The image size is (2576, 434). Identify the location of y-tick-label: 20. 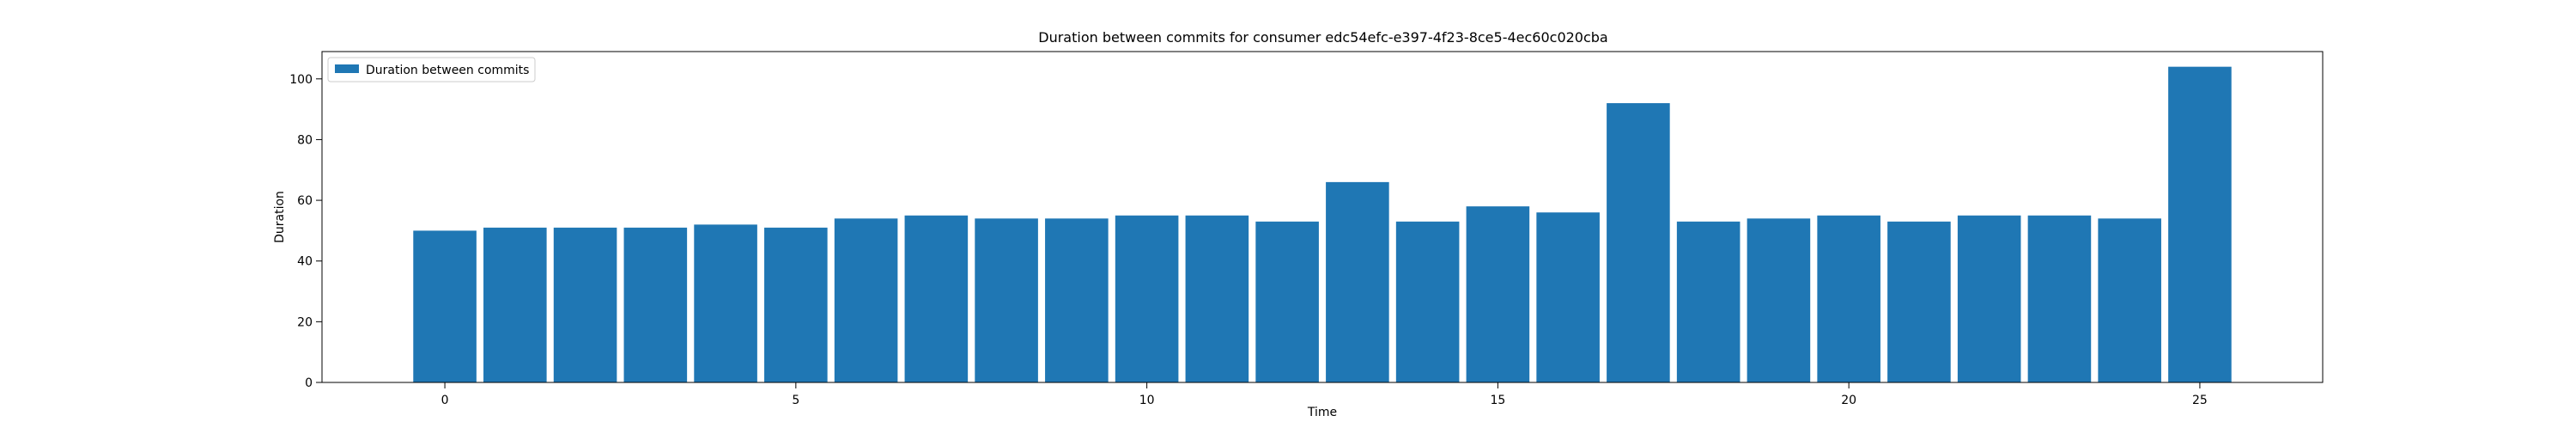
(305, 322).